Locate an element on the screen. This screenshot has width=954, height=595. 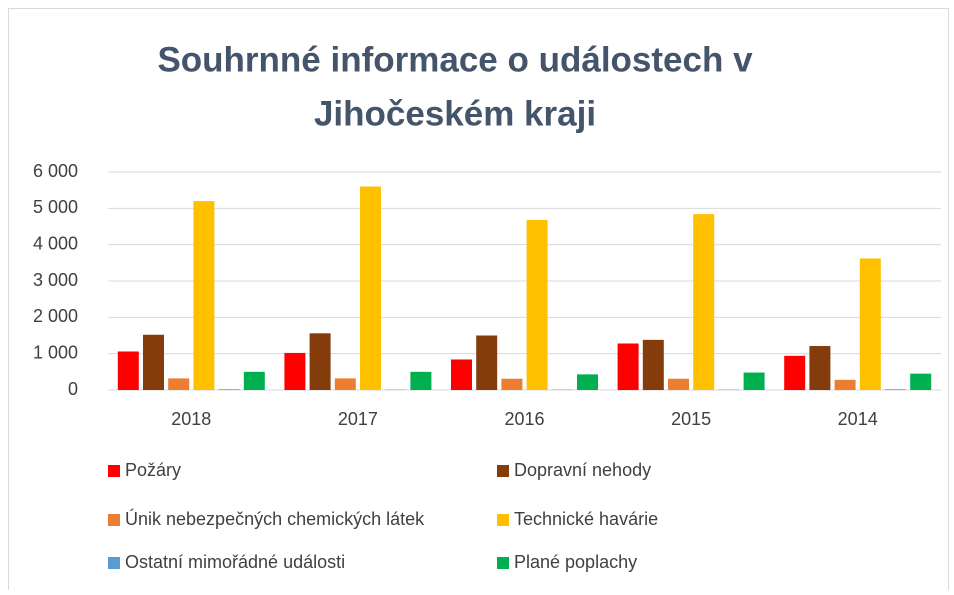
y-tick-label: 4 000 is located at coordinates (55, 243).